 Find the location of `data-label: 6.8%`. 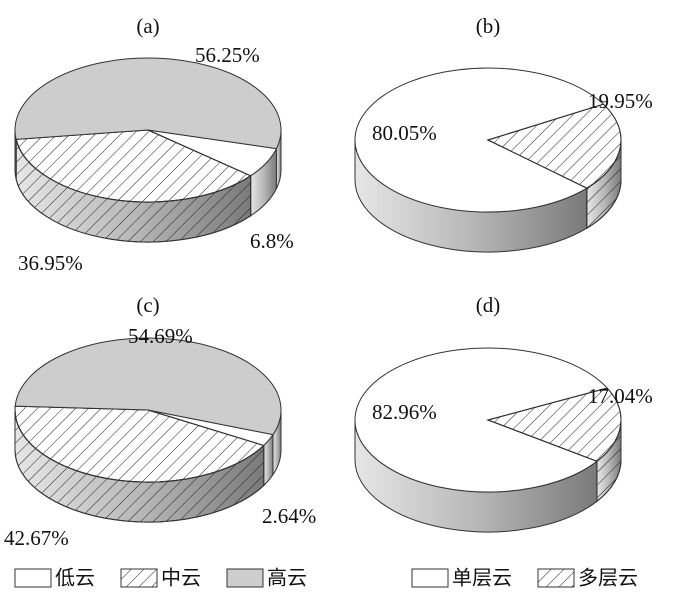

data-label: 6.8% is located at coordinates (272, 241).